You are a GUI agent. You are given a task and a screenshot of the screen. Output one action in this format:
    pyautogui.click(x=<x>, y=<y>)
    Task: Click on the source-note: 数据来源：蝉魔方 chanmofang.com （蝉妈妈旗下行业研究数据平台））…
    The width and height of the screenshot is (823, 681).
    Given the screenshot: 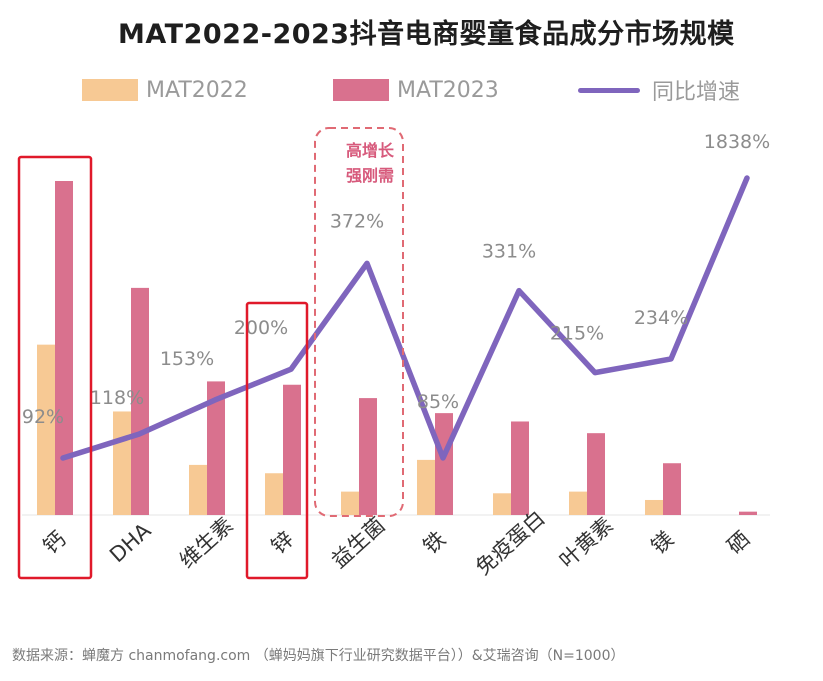 What is the action you would take?
    pyautogui.click(x=318, y=656)
    